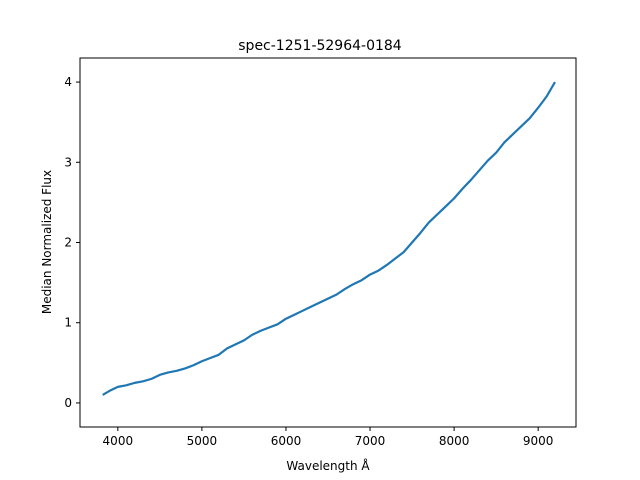 The image size is (640, 480). I want to click on y-tick-label: 4, so click(68, 82).